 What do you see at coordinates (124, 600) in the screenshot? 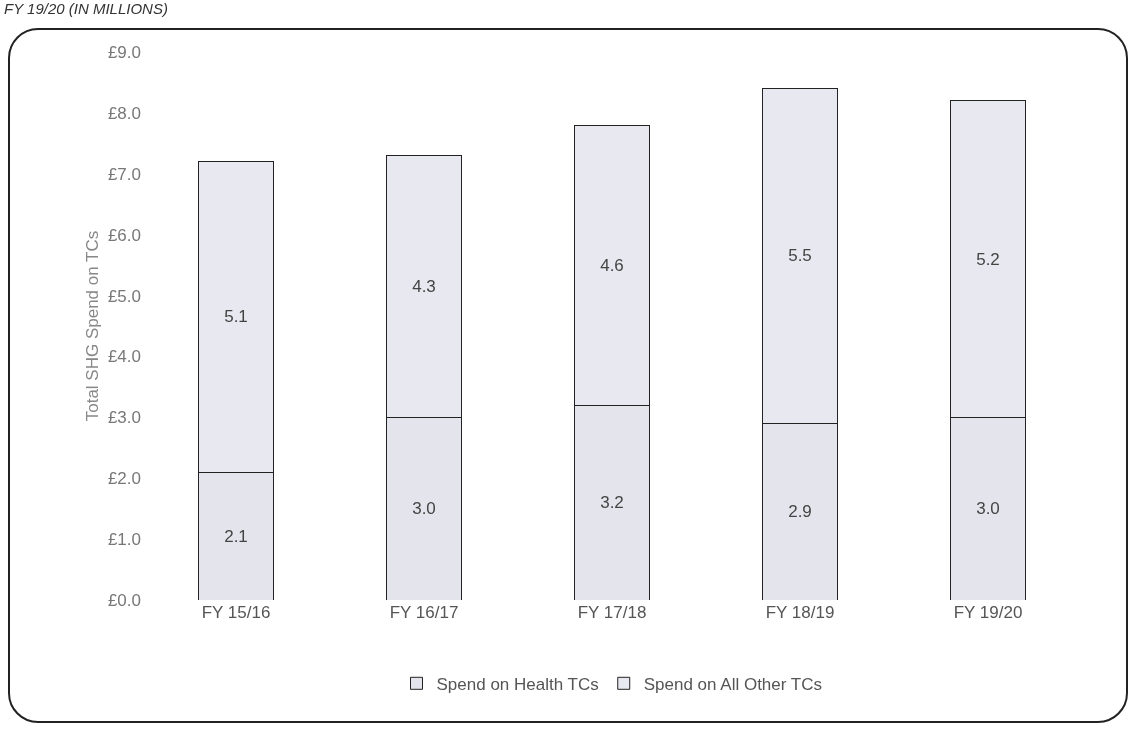
I see `y-tick-label: £0.0` at bounding box center [124, 600].